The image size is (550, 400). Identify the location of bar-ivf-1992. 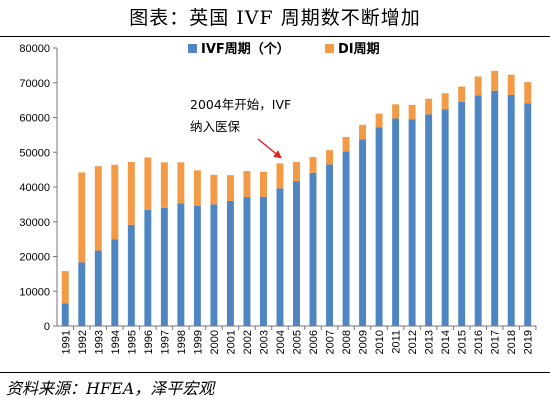
(82, 294).